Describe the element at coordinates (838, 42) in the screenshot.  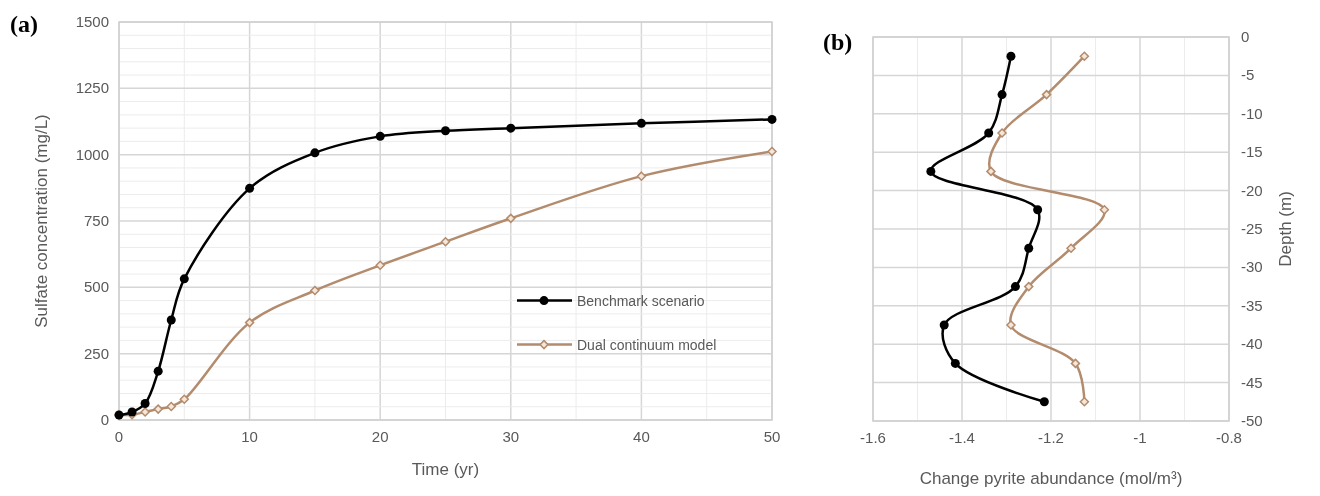
I see `chart-title: (b)` at that location.